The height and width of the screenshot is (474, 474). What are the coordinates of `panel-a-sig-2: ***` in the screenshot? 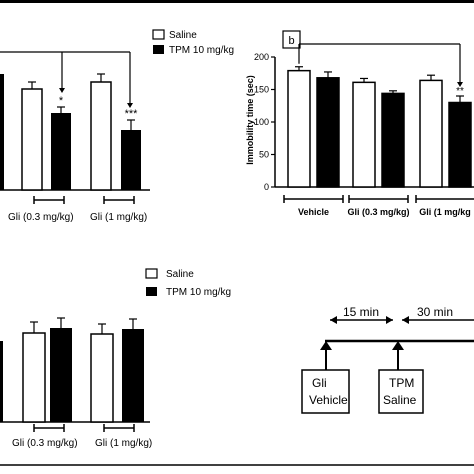 It's located at (132, 114).